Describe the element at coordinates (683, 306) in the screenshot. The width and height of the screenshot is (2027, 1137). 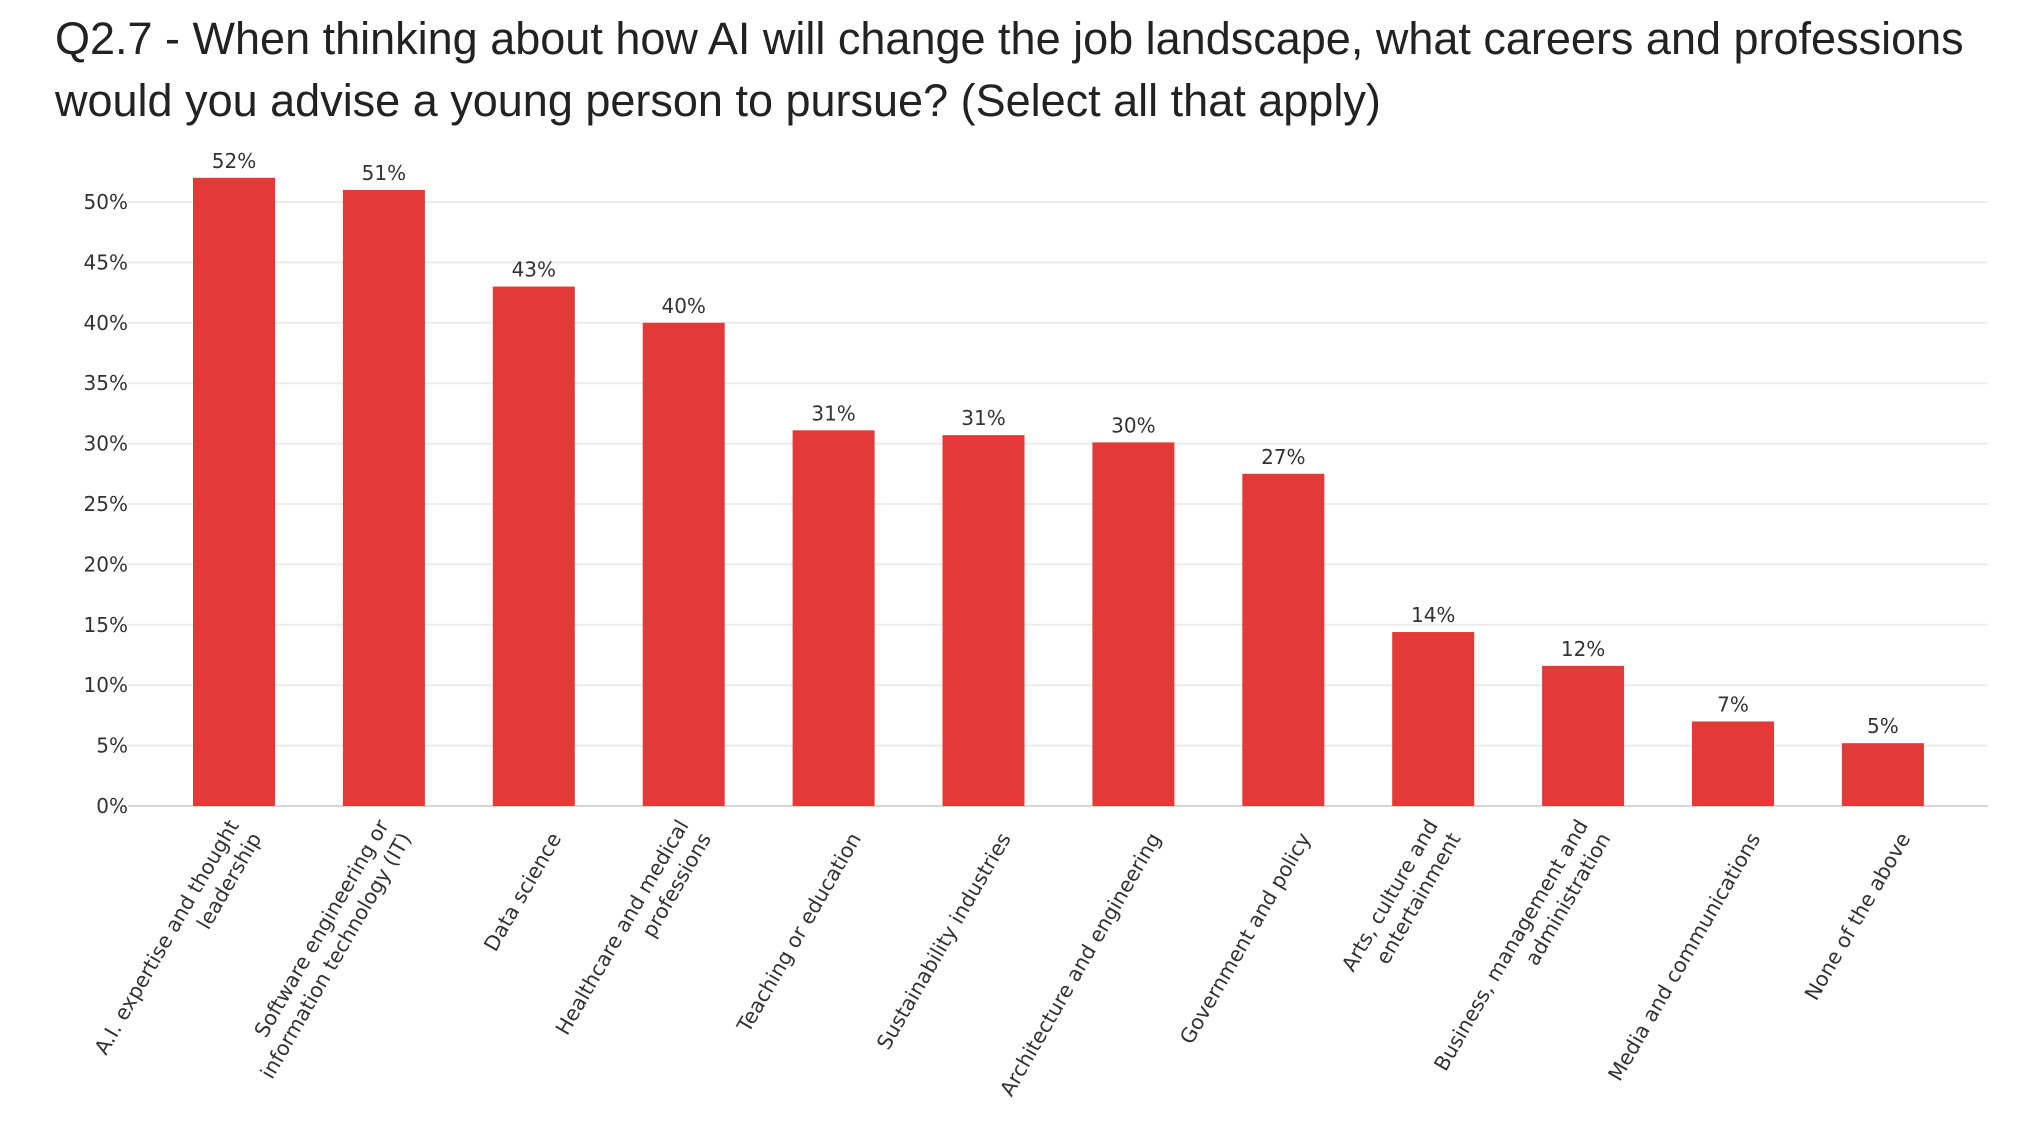
I see `data-label: 40%` at that location.